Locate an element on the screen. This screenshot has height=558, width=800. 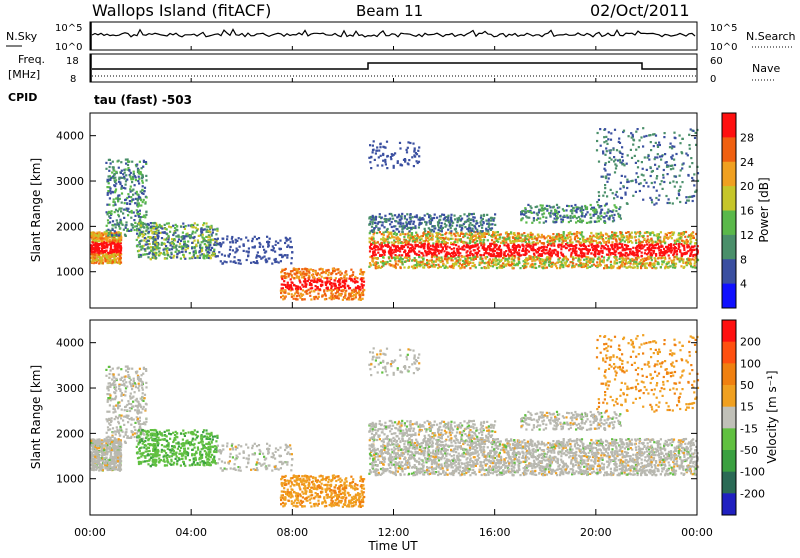
cpid-label: CPID is located at coordinates (22, 97).